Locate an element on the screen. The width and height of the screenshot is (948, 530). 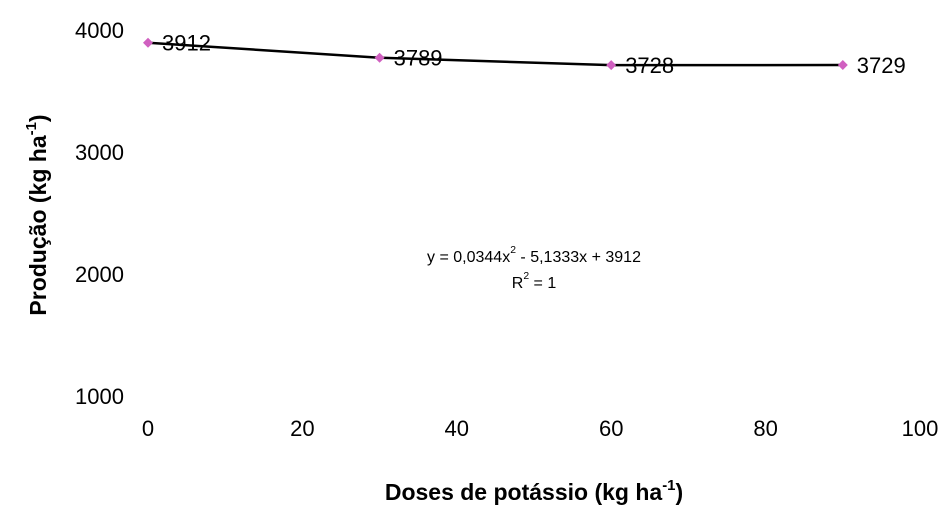
y-axis-label: Produção (kg ha-1) is located at coordinates (37, 214).